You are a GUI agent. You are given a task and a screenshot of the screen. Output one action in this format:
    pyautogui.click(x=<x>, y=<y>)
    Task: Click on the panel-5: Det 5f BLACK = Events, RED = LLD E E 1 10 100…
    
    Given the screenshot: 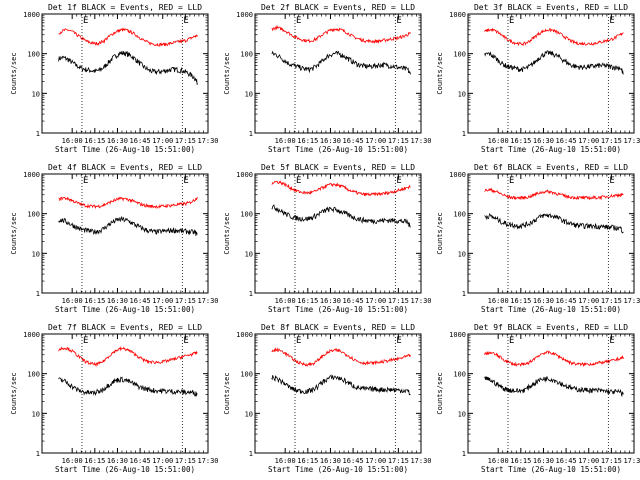 What is the action you would take?
    pyautogui.click(x=327, y=238)
    